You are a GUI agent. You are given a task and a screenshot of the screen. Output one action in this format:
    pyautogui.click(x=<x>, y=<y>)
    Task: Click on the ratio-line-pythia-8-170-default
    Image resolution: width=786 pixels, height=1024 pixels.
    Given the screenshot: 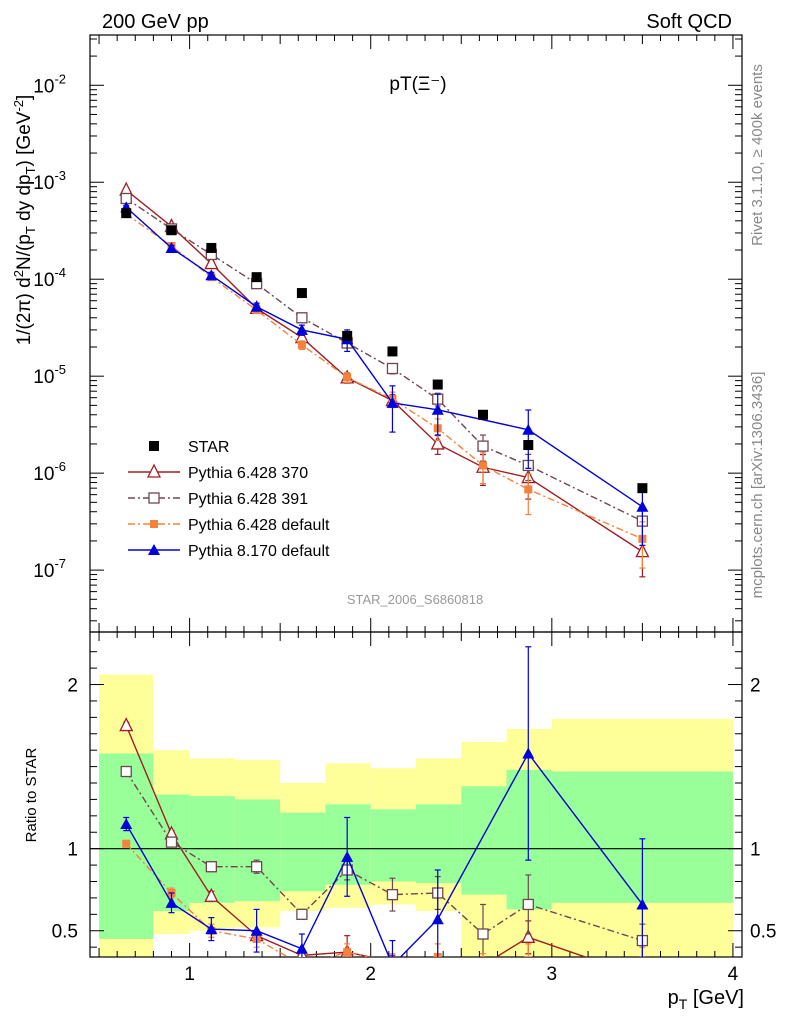 What is the action you would take?
    pyautogui.click(x=384, y=854)
    